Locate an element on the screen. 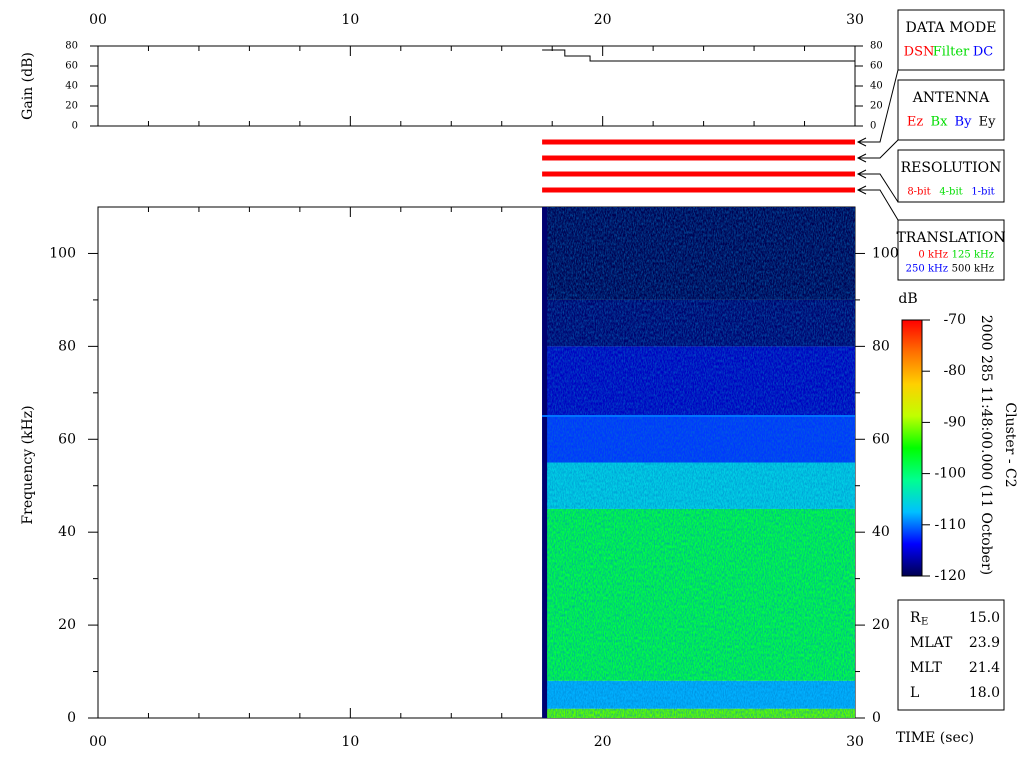  freq-tick-label-right: 80 is located at coordinates (881, 346).